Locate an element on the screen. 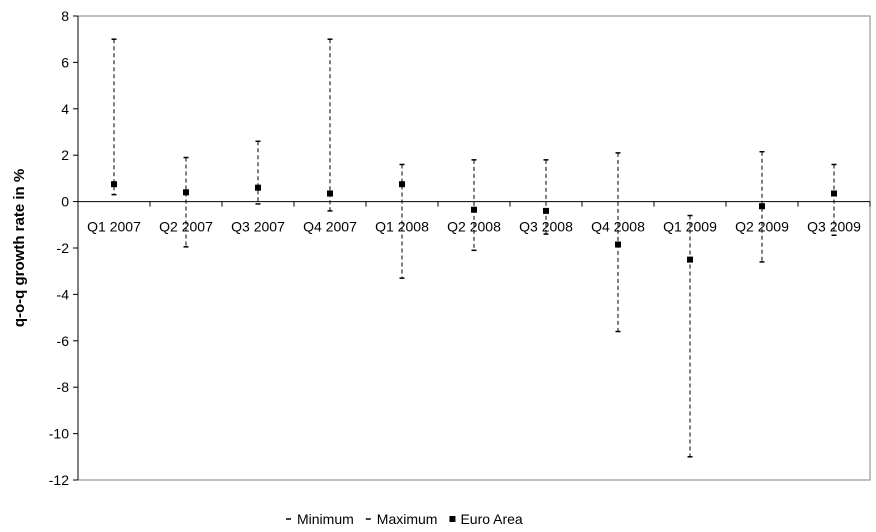 This screenshot has width=876, height=532. y-tick-label: 2 is located at coordinates (65, 155).